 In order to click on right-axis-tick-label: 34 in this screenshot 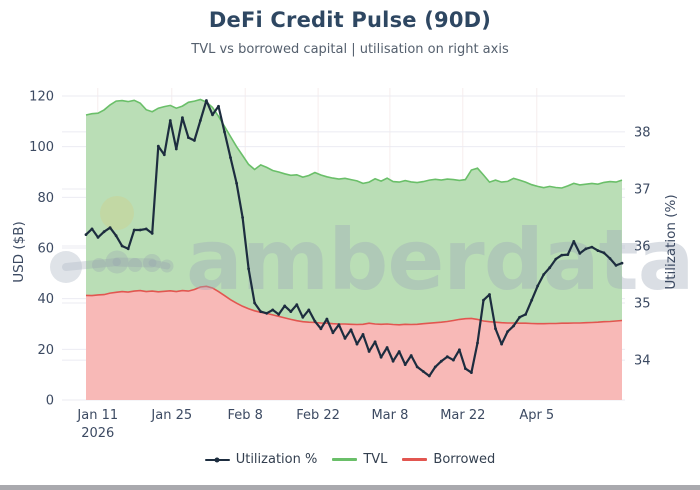, I will do `click(642, 361)`.